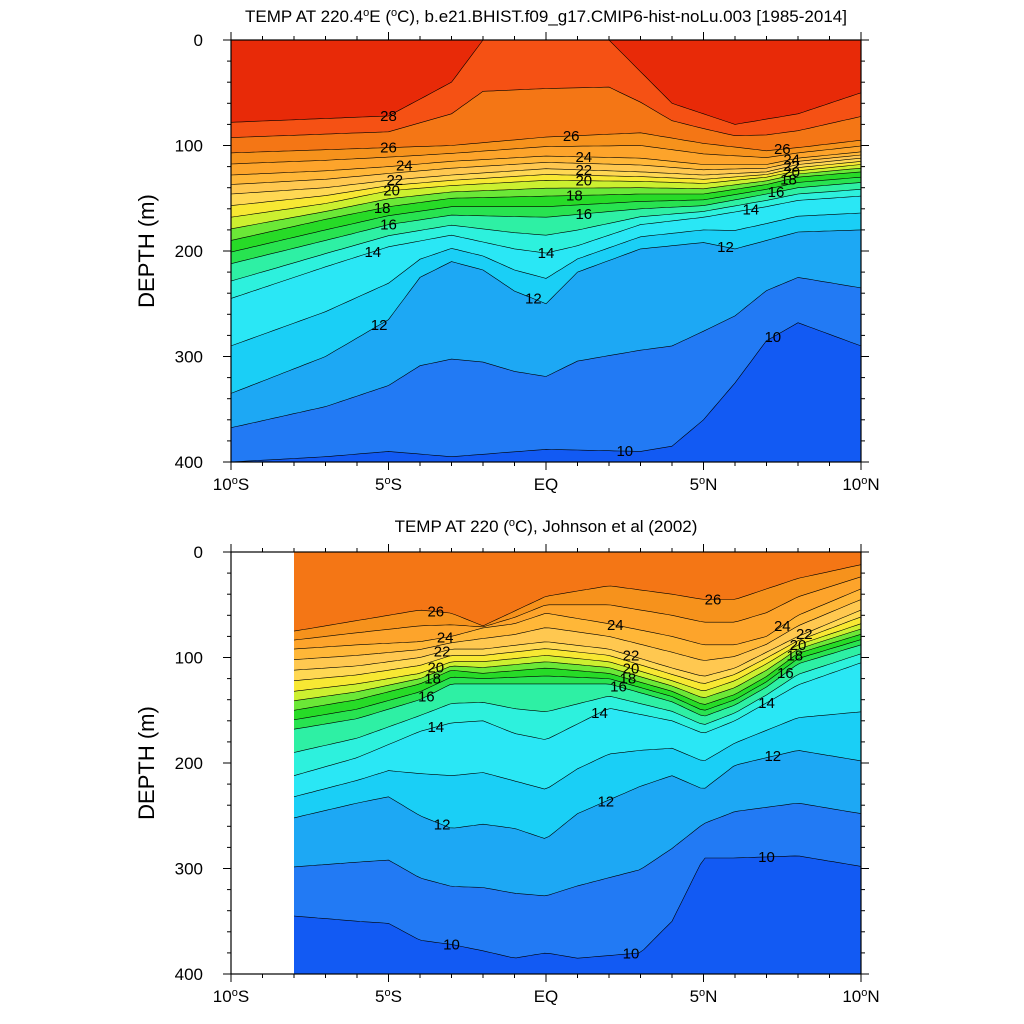  What do you see at coordinates (860, 996) in the screenshot?
I see `x-tick-label: 10oN` at bounding box center [860, 996].